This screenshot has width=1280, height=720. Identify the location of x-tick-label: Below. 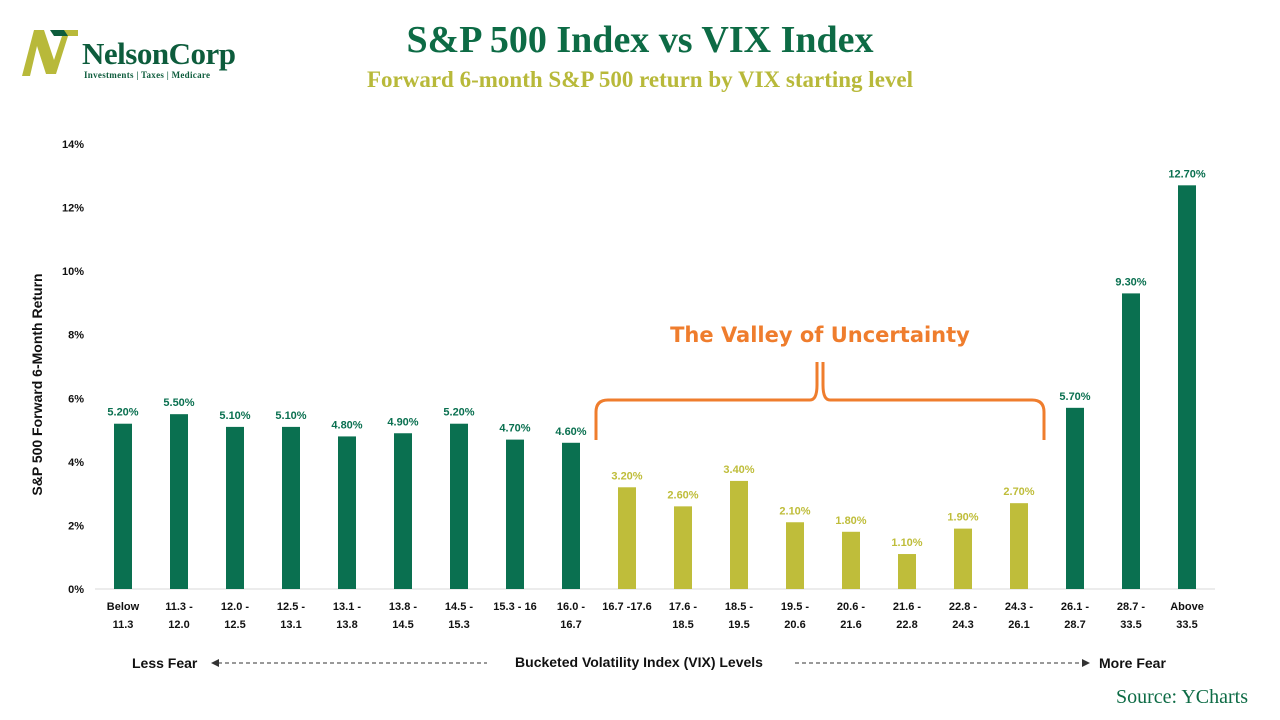
(123, 607).